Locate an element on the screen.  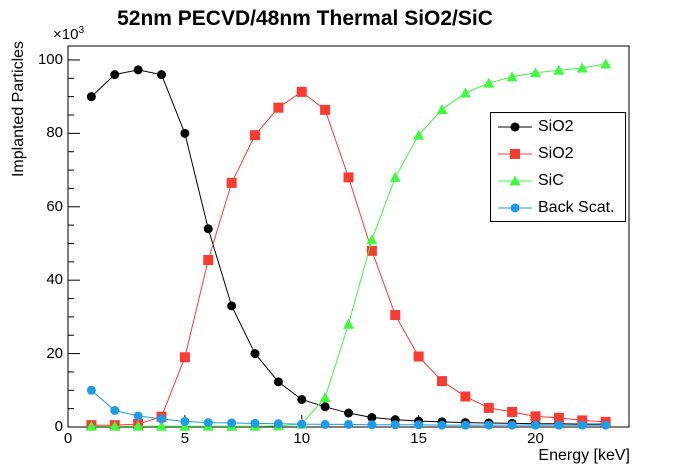
y-axis-multiplier-exponent: 3 is located at coordinates (81, 30).